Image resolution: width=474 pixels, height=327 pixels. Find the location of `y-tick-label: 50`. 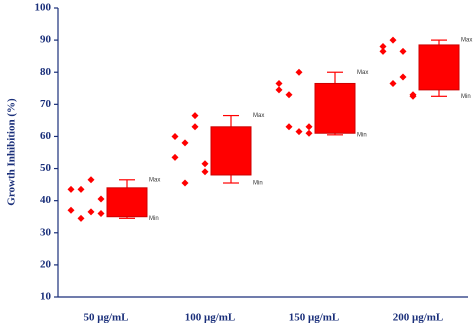

y-tick-label: 50 is located at coordinates (46, 168).